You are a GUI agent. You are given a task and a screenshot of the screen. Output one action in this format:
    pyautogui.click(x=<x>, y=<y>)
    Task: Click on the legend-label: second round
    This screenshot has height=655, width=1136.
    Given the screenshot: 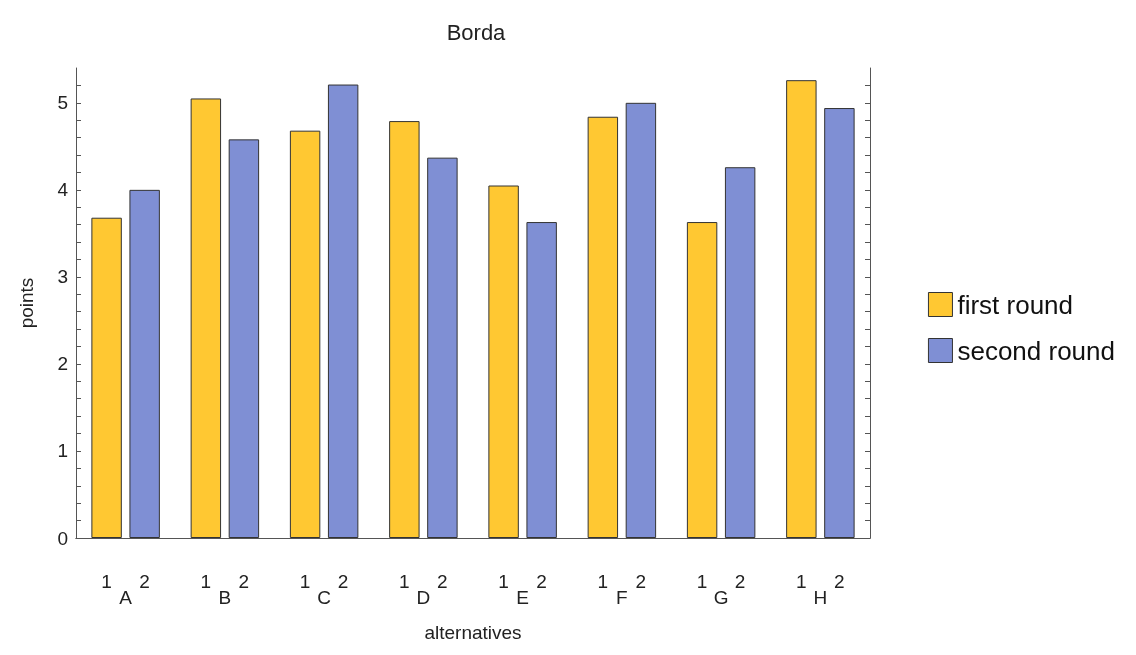 What is the action you would take?
    pyautogui.click(x=1036, y=350)
    